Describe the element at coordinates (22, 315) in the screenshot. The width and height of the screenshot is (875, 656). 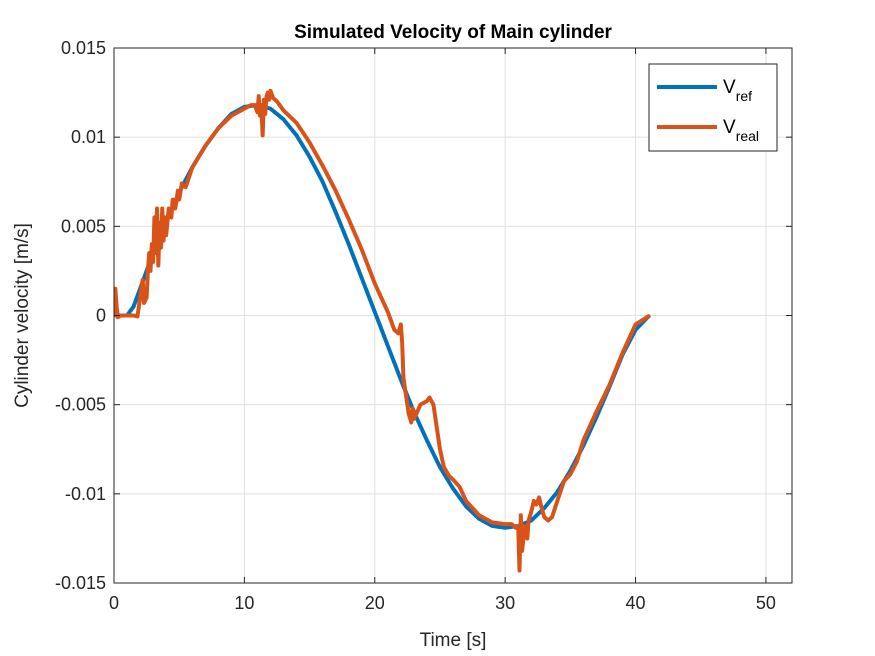
I see `y-axis-label: Cylinder velocity [m/s]` at that location.